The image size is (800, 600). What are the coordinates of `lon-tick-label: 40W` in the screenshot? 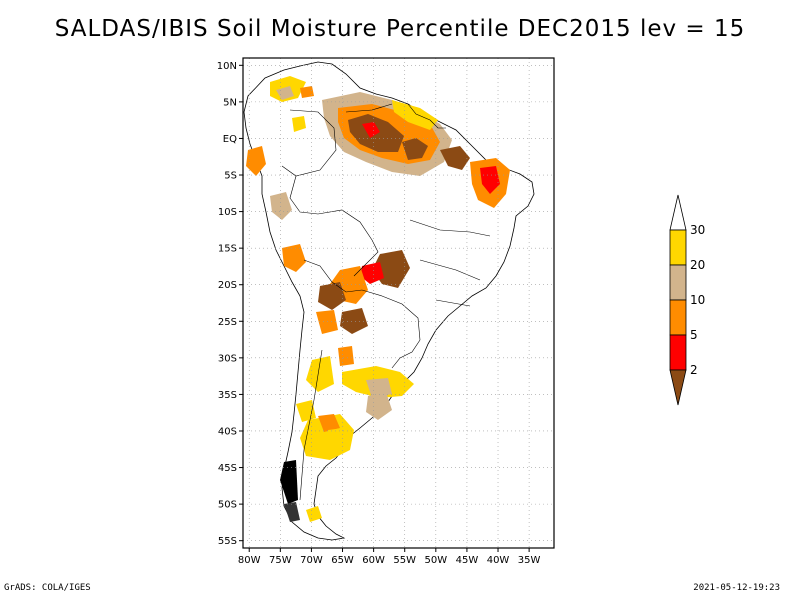 It's located at (498, 560).